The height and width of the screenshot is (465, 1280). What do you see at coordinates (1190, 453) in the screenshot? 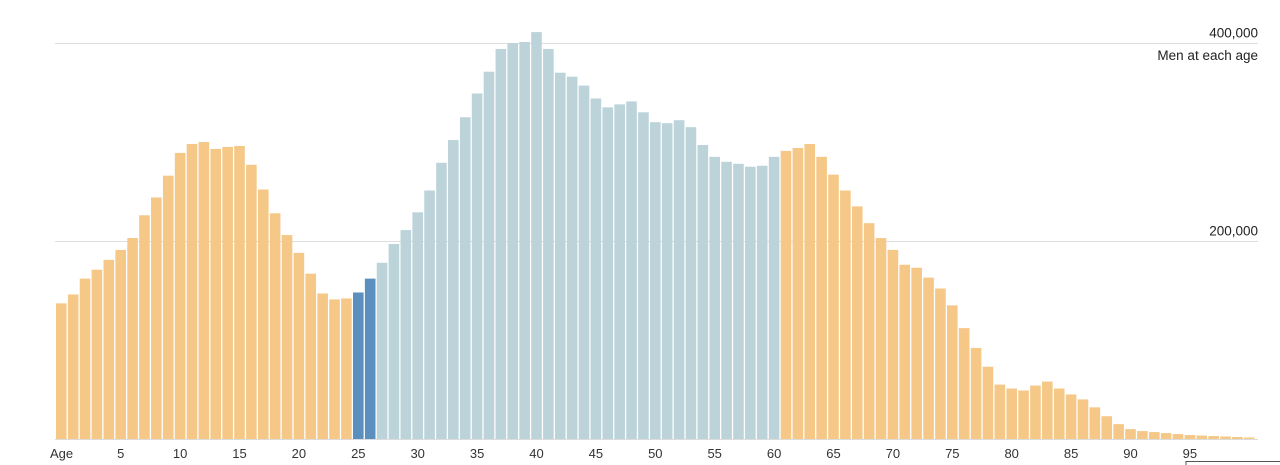
I see `x-tick-label-95: 95` at bounding box center [1190, 453].